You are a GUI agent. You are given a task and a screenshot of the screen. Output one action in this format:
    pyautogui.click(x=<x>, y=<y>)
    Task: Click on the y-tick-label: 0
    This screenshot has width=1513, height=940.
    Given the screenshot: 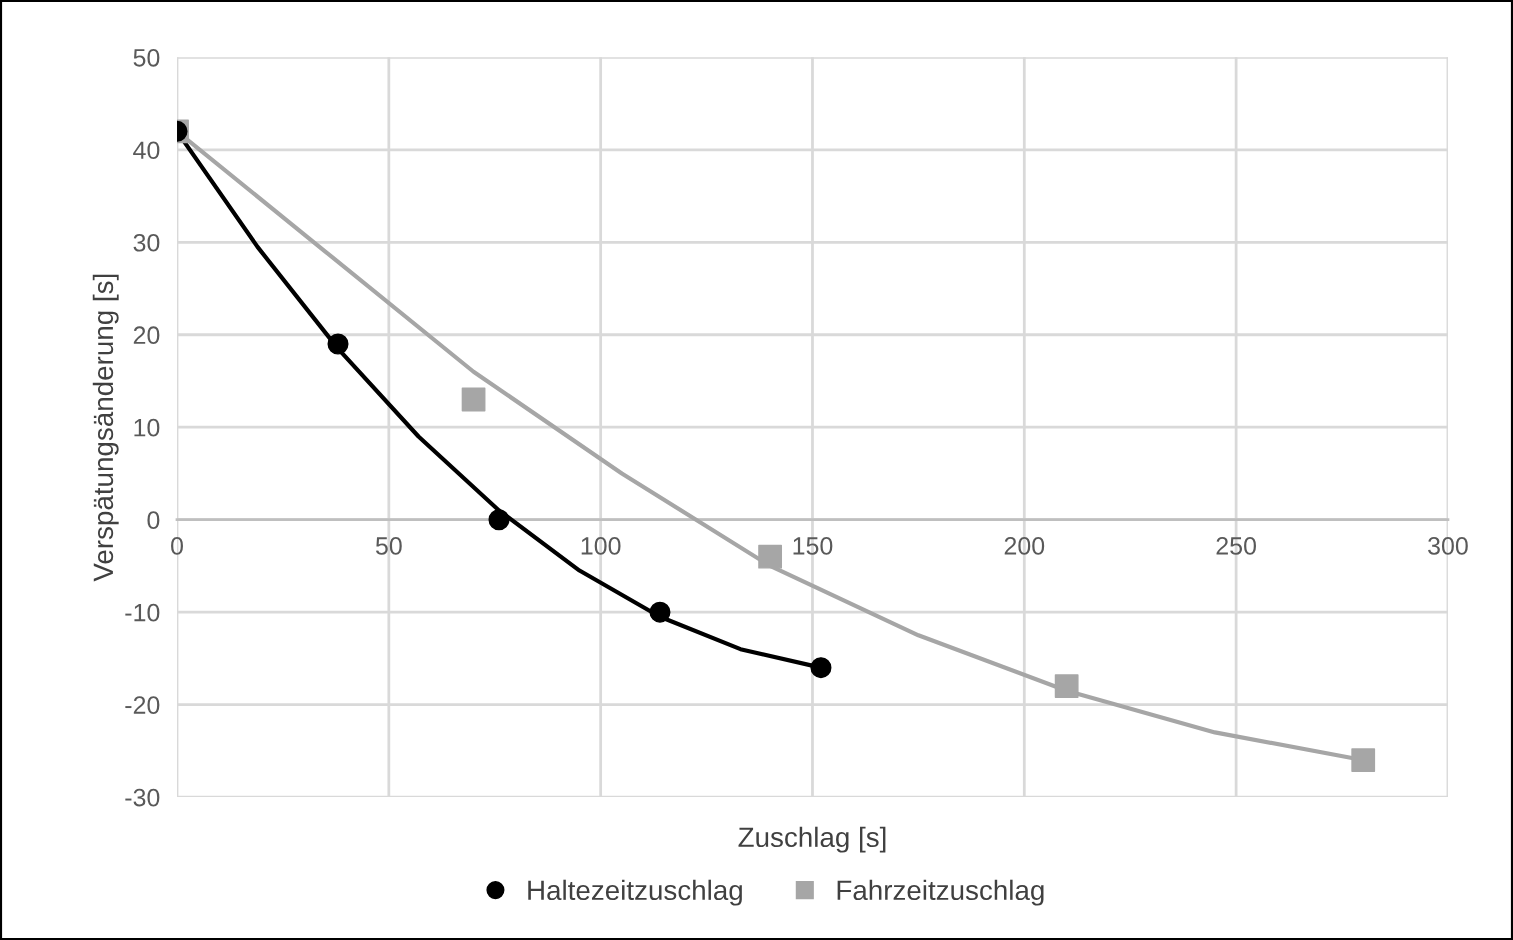 What is the action you would take?
    pyautogui.click(x=153, y=520)
    